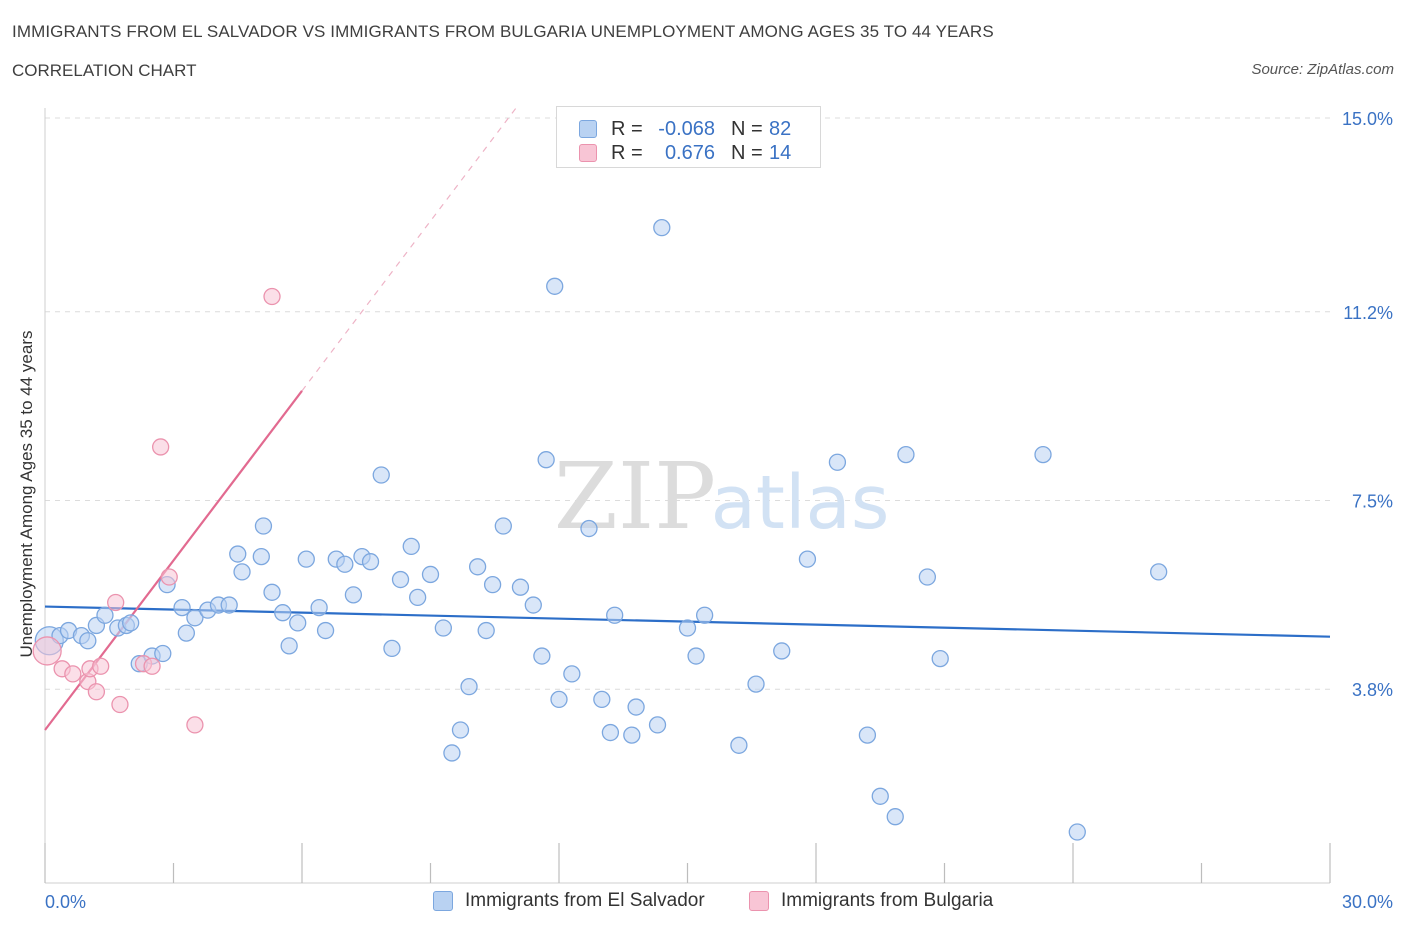  I want to click on r-value: 0.676, so click(689, 152).